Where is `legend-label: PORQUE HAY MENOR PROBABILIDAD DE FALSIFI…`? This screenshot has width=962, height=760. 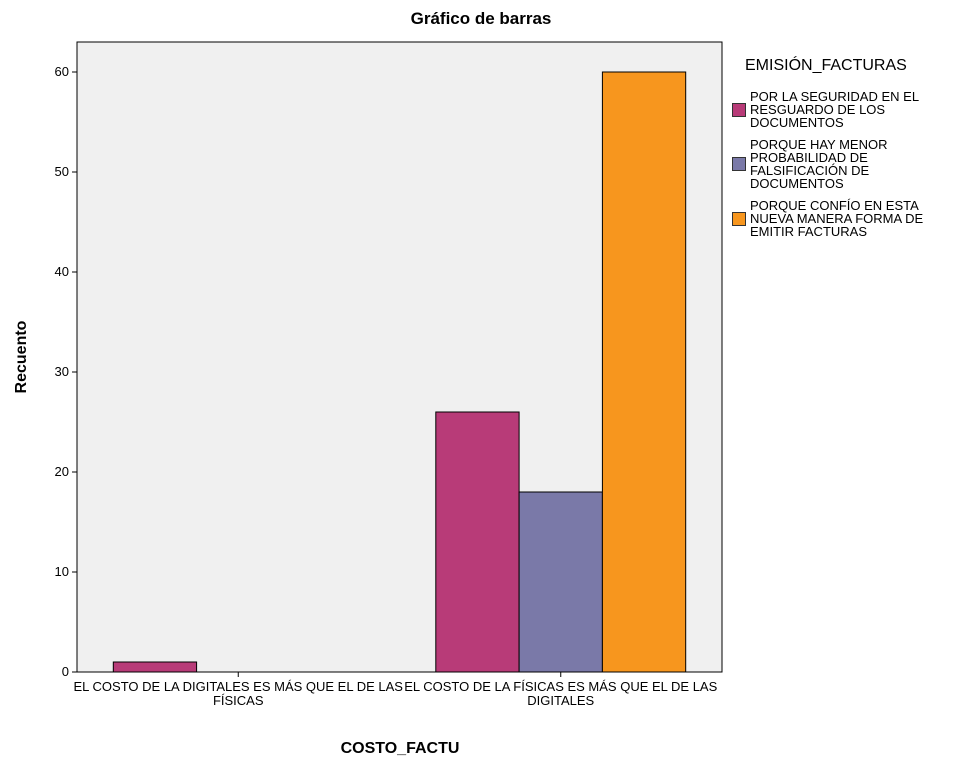
legend-label: PORQUE HAY MENOR PROBABILIDAD DE FALSIFI… is located at coordinates (819, 164).